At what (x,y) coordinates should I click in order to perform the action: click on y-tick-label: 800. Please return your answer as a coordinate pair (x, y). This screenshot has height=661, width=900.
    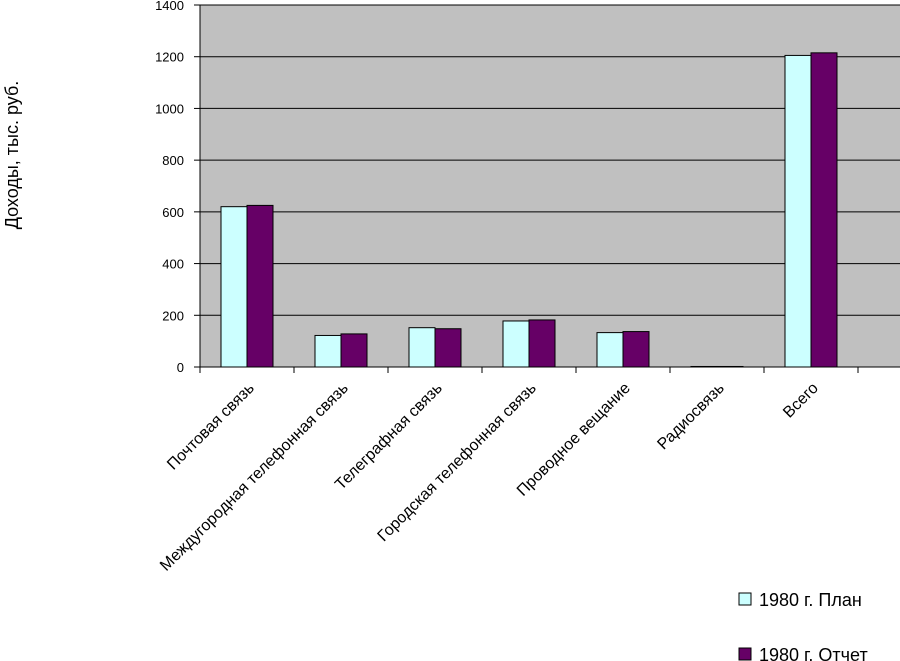
    Looking at the image, I should click on (173, 160).